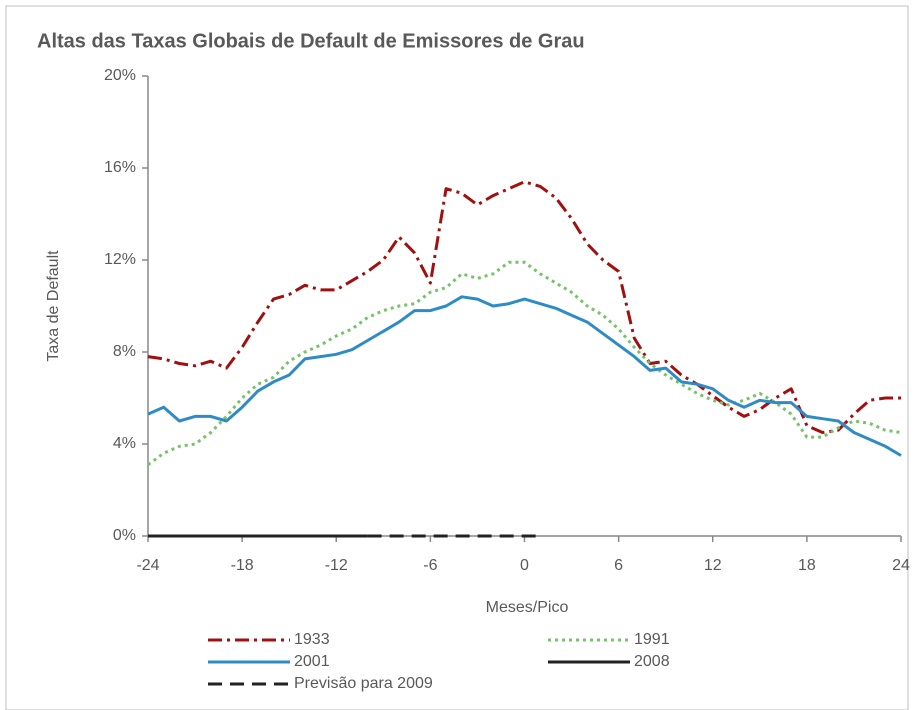 The height and width of the screenshot is (710, 914). What do you see at coordinates (124, 443) in the screenshot?
I see `y-tick-label: 4%` at bounding box center [124, 443].